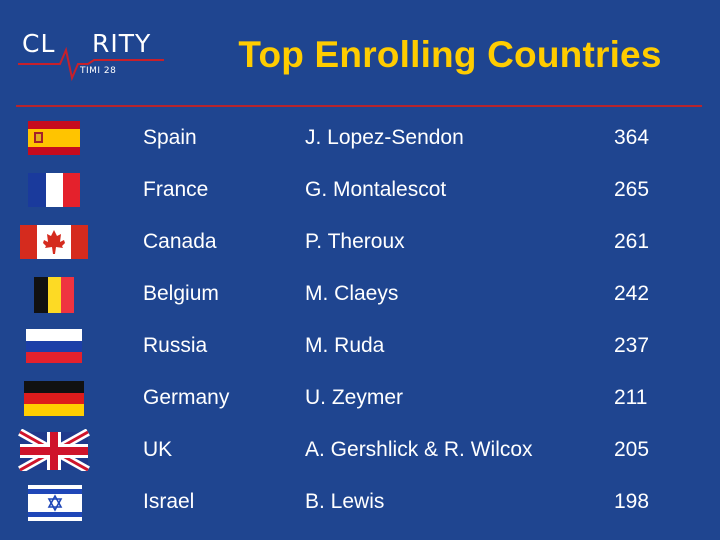 The height and width of the screenshot is (540, 720). I want to click on france-flag-icon, so click(54, 190).